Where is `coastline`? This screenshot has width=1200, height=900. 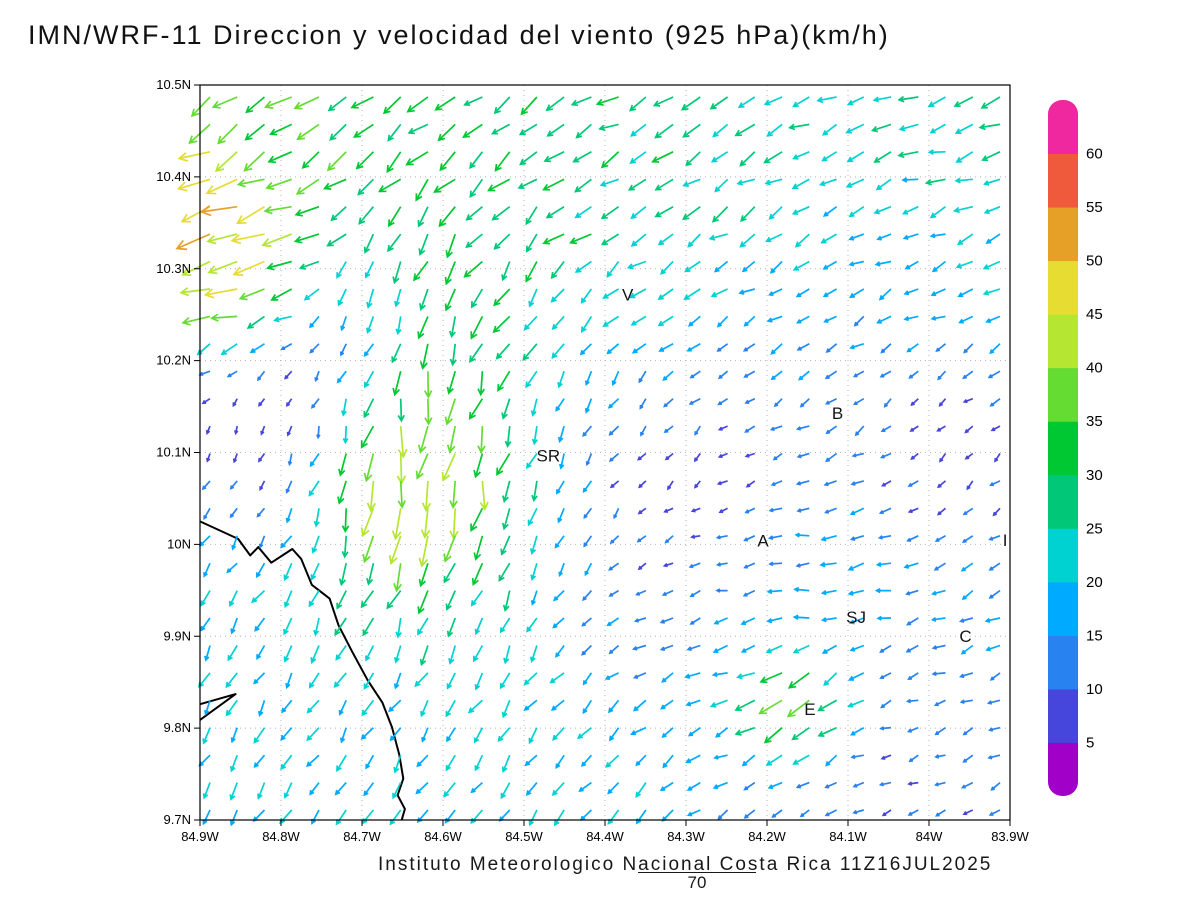 coastline is located at coordinates (302, 670).